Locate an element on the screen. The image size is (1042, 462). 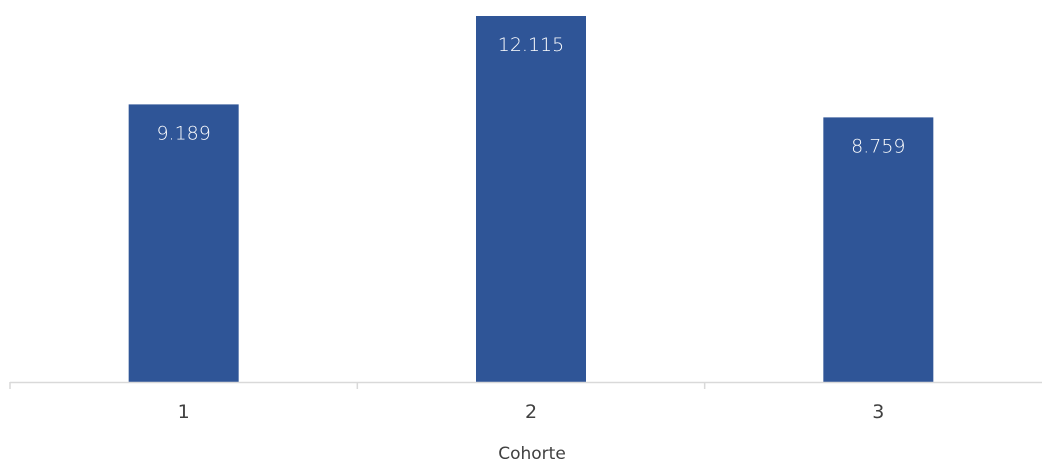
bar-value-label: 12.115 is located at coordinates (531, 45).